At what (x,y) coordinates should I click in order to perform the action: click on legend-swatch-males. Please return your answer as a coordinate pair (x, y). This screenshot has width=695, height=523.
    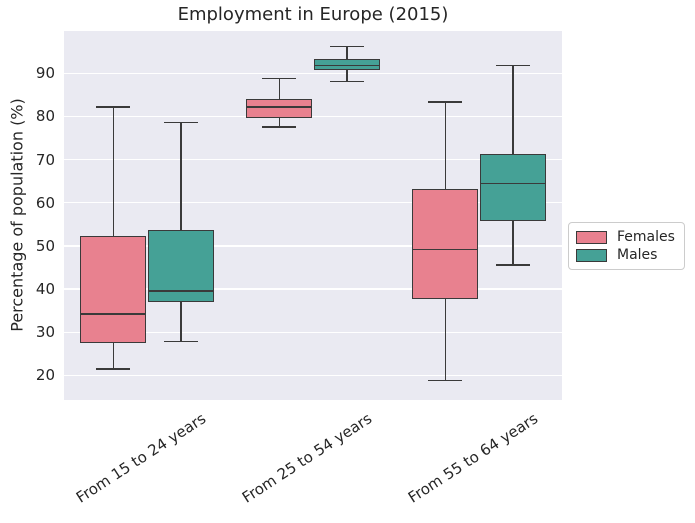
    Looking at the image, I should click on (591, 255).